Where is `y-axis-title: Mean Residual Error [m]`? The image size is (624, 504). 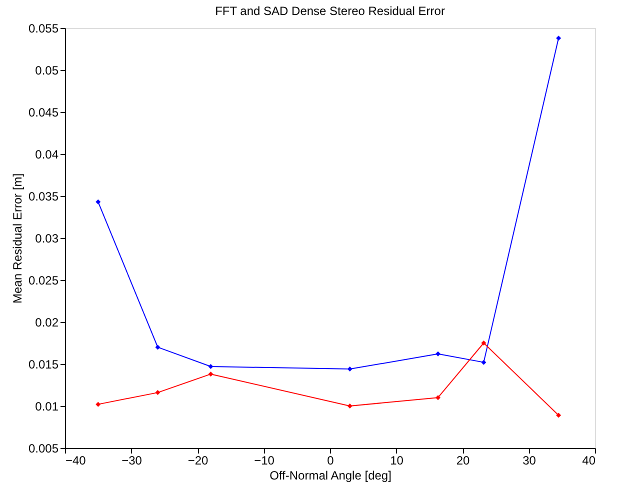
y-axis-title: Mean Residual Error [m] is located at coordinates (17, 238).